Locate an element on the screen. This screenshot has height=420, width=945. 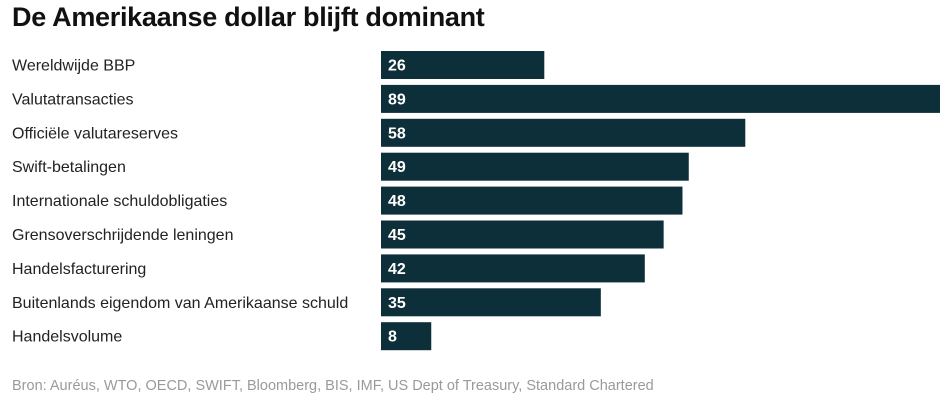
category-label: Wereldwijde BBP is located at coordinates (73, 66).